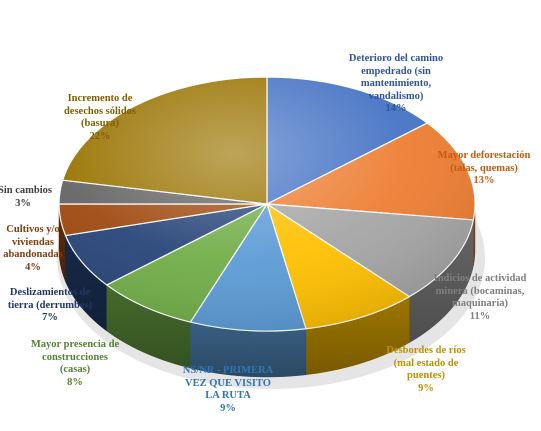  What do you see at coordinates (100, 98) in the screenshot?
I see `slice-label-line: Incremento de` at bounding box center [100, 98].